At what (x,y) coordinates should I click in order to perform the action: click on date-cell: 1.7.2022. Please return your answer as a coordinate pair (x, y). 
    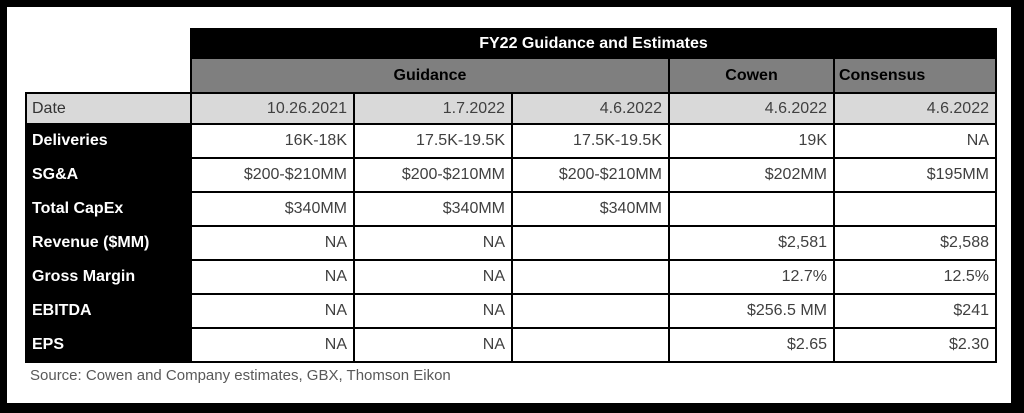
    Looking at the image, I should click on (433, 108).